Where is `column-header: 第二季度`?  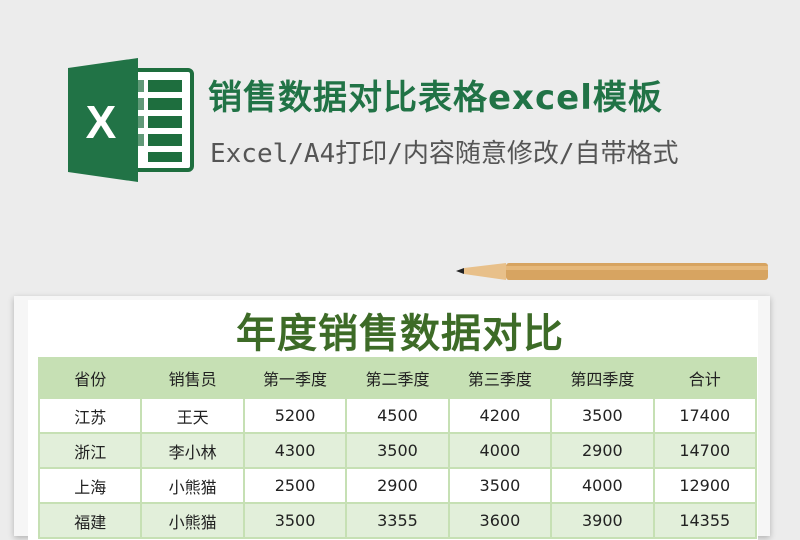
column-header: 第二季度 is located at coordinates (397, 378).